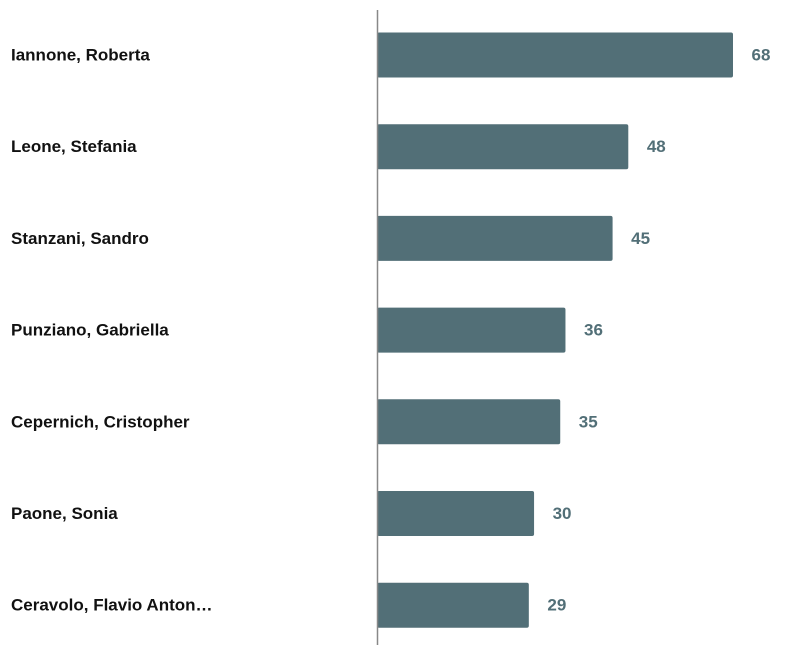 This screenshot has width=785, height=645. What do you see at coordinates (761, 55) in the screenshot?
I see `value-label: 68` at bounding box center [761, 55].